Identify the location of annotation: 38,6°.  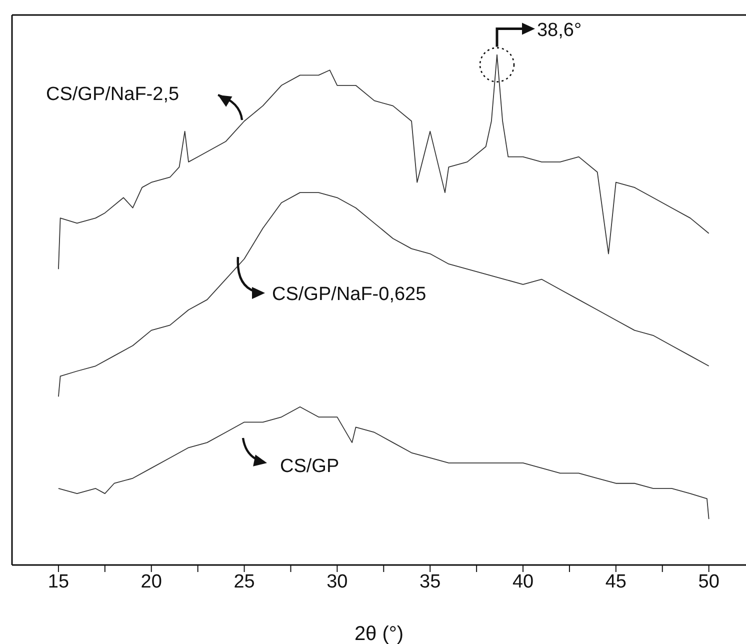
(559, 30).